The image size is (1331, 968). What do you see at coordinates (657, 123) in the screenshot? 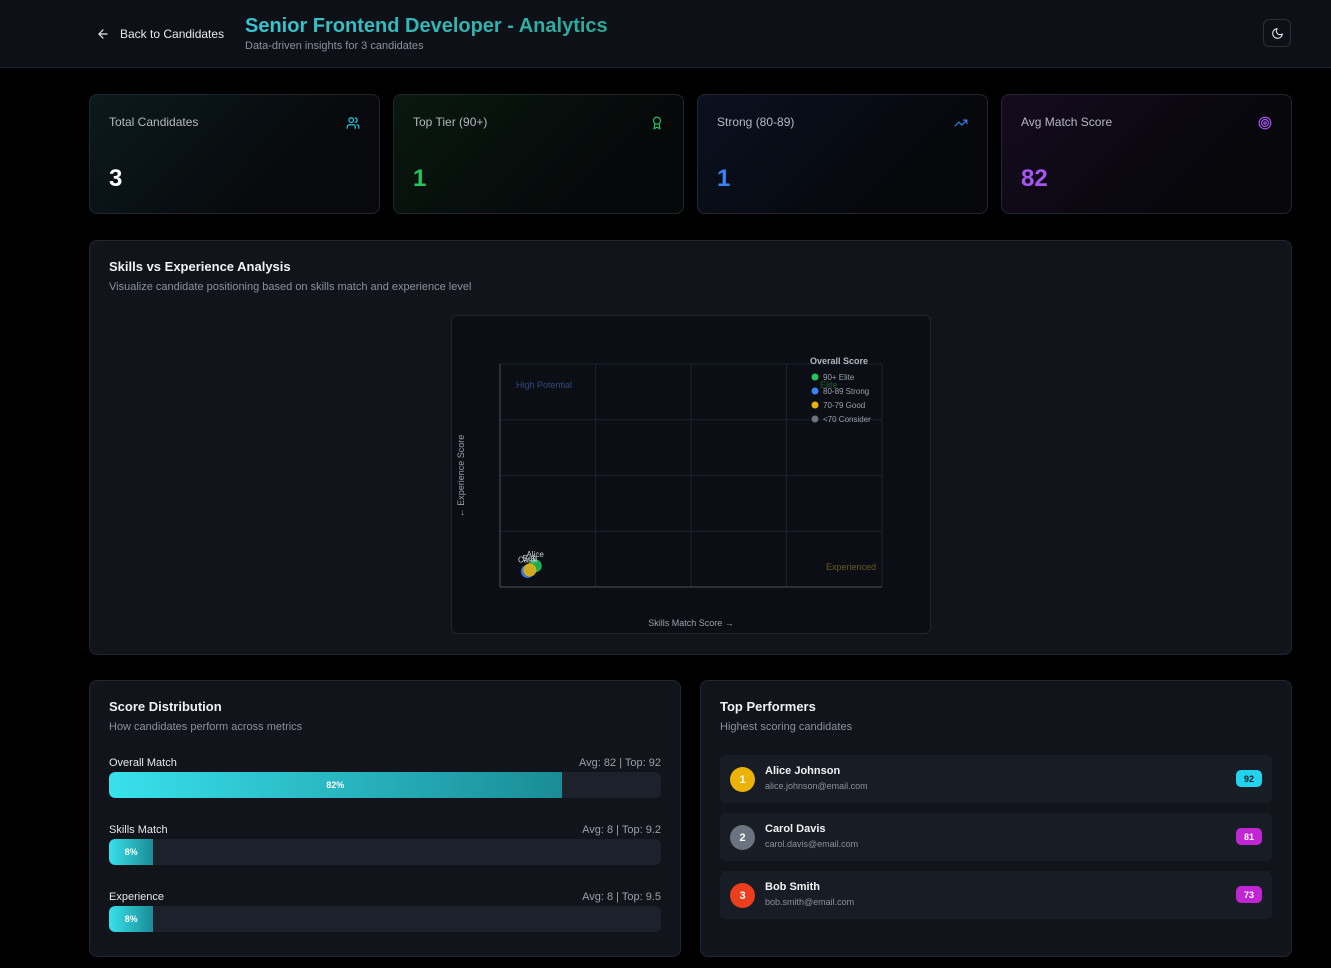
I see `award-icon` at bounding box center [657, 123].